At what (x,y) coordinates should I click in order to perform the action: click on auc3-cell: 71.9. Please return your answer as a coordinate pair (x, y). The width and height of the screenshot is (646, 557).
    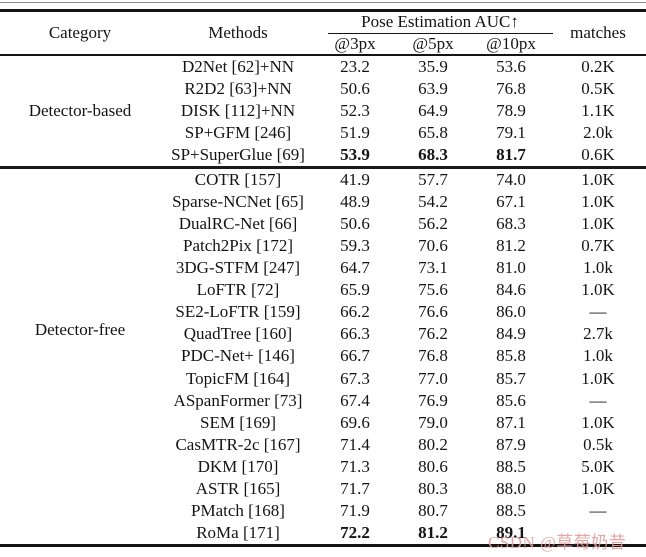
    Looking at the image, I should click on (355, 511).